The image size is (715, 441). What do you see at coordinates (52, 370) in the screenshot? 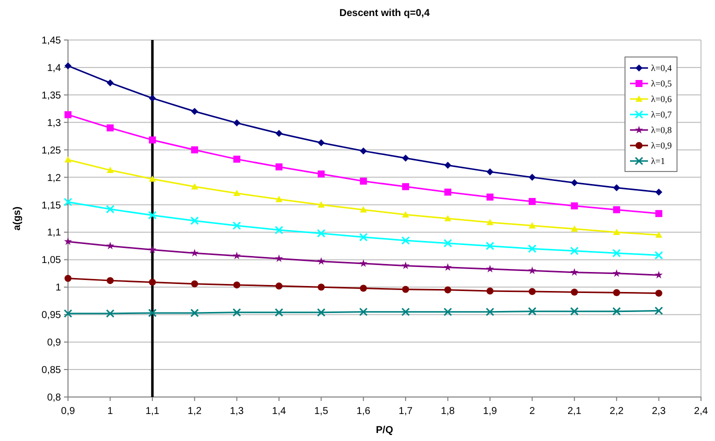
I see `y-tick-label: 0,85` at bounding box center [52, 370].